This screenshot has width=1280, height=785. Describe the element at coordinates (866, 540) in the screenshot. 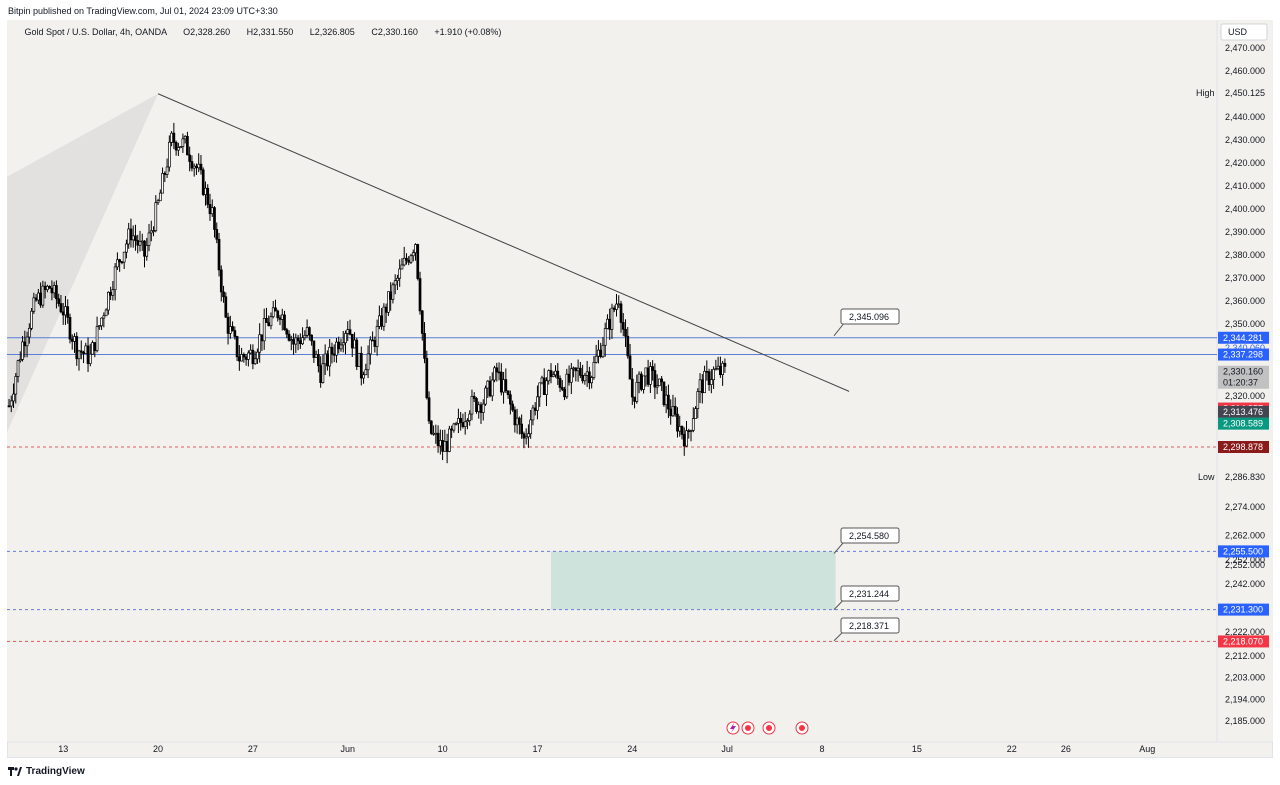

I see `price-callout: 2,254.580` at that location.